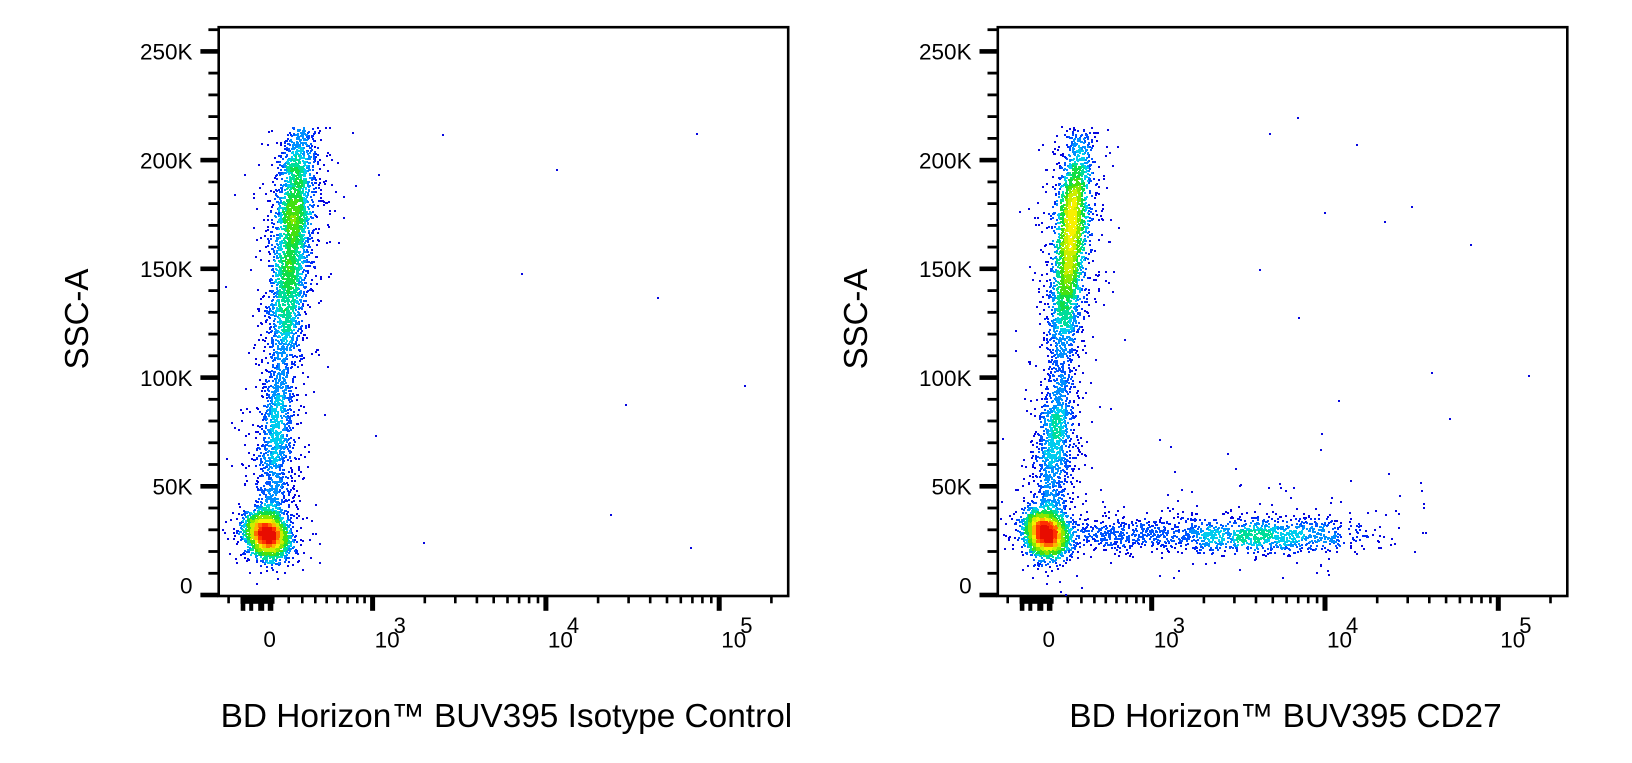 This screenshot has width=1632, height=763. Describe the element at coordinates (1285, 716) in the screenshot. I see `svg-text: BD Horizon™ BUV395 CD27` at that location.